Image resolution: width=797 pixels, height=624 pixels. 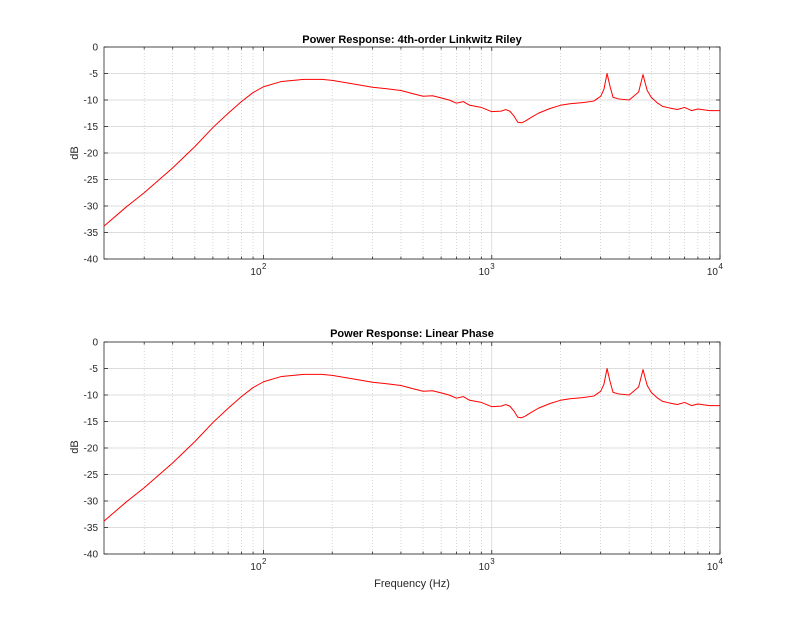 What do you see at coordinates (412, 584) in the screenshot?
I see `x-axis-label: Frequency (Hz)` at bounding box center [412, 584].